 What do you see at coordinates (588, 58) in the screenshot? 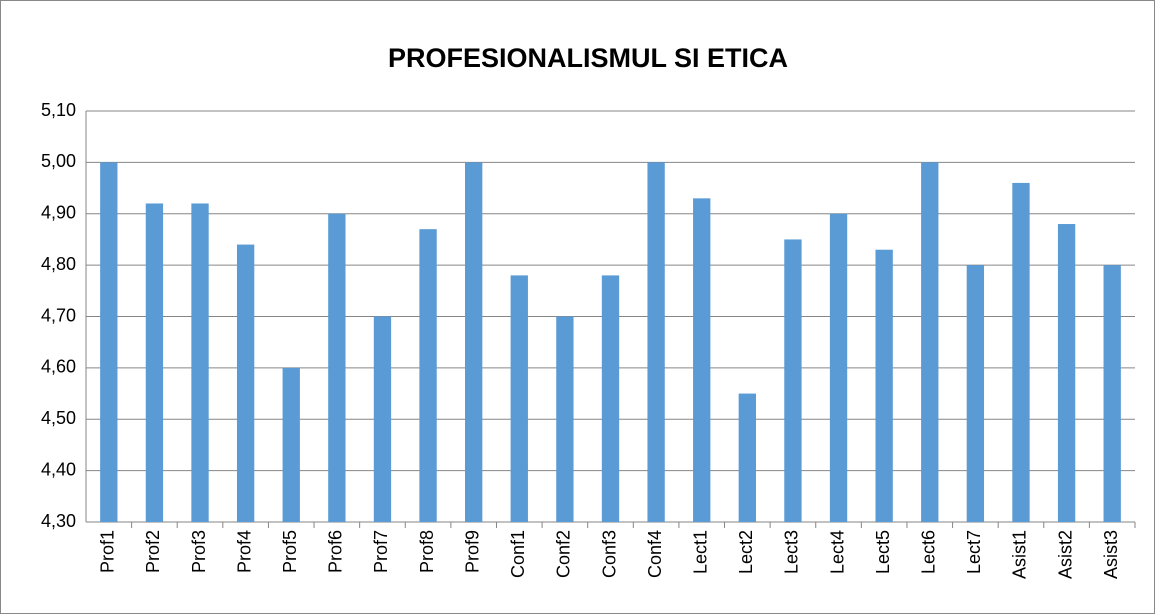
I see `chart-title: PROFESIONALISMUL SI ETICA` at bounding box center [588, 58].